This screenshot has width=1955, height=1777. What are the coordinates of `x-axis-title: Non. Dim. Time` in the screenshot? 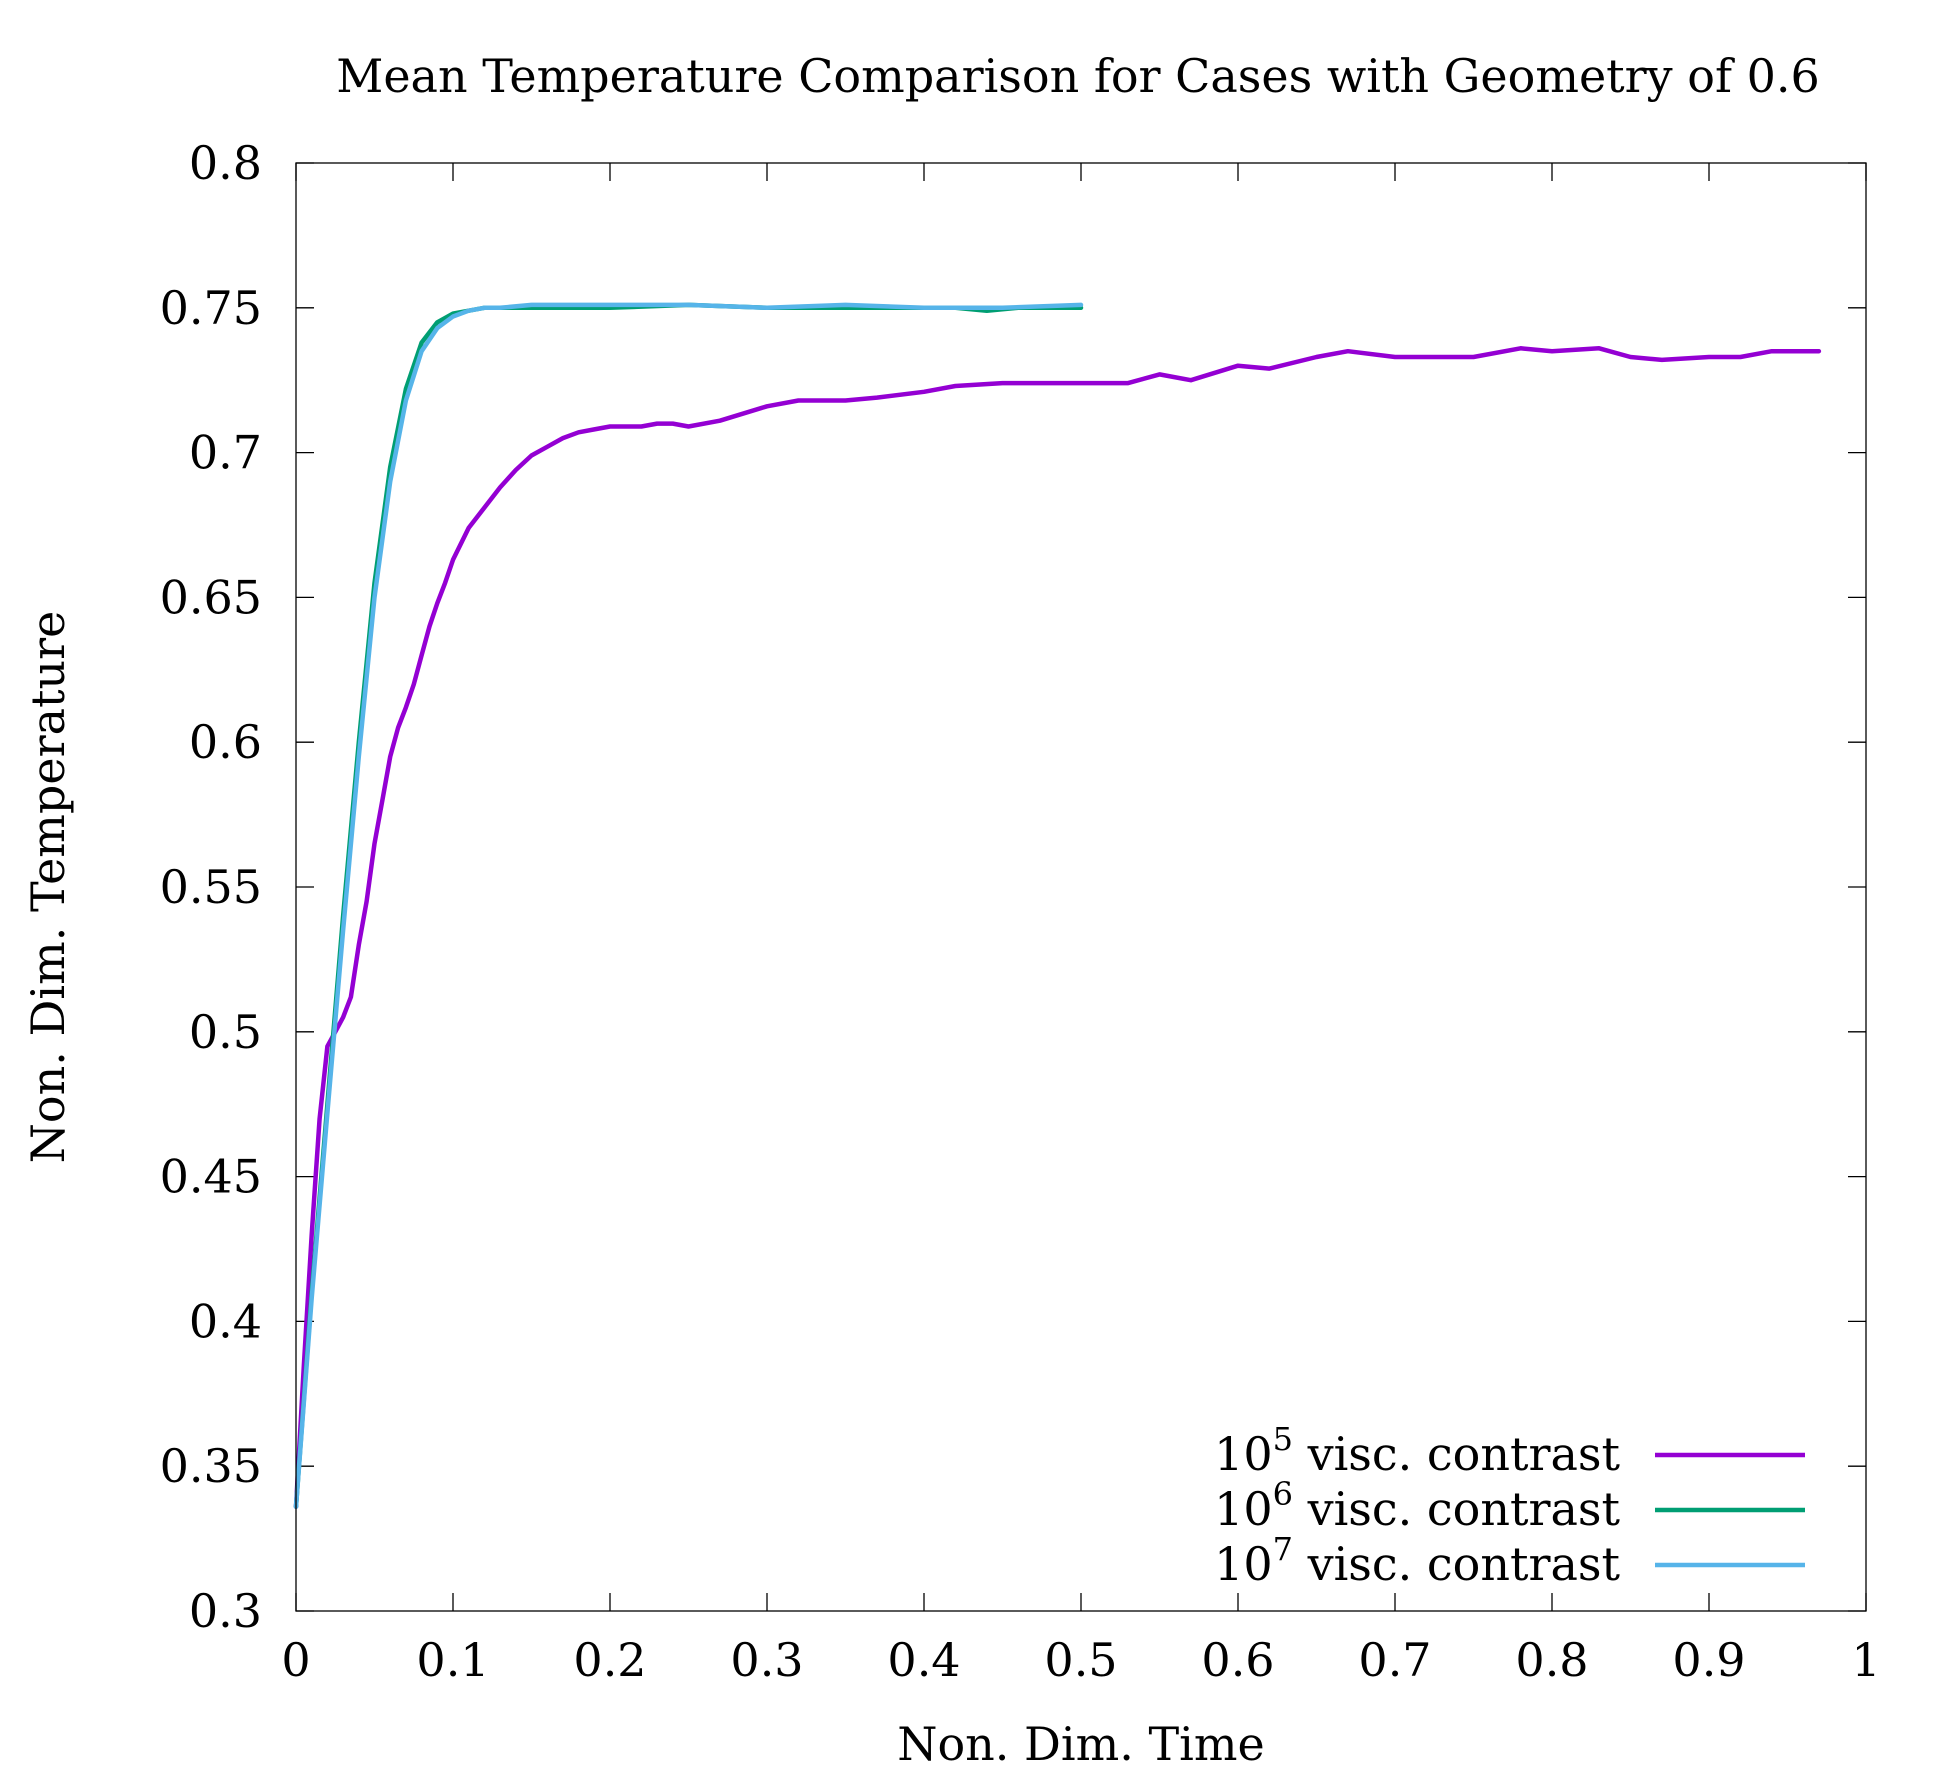 It's located at (1081, 1744).